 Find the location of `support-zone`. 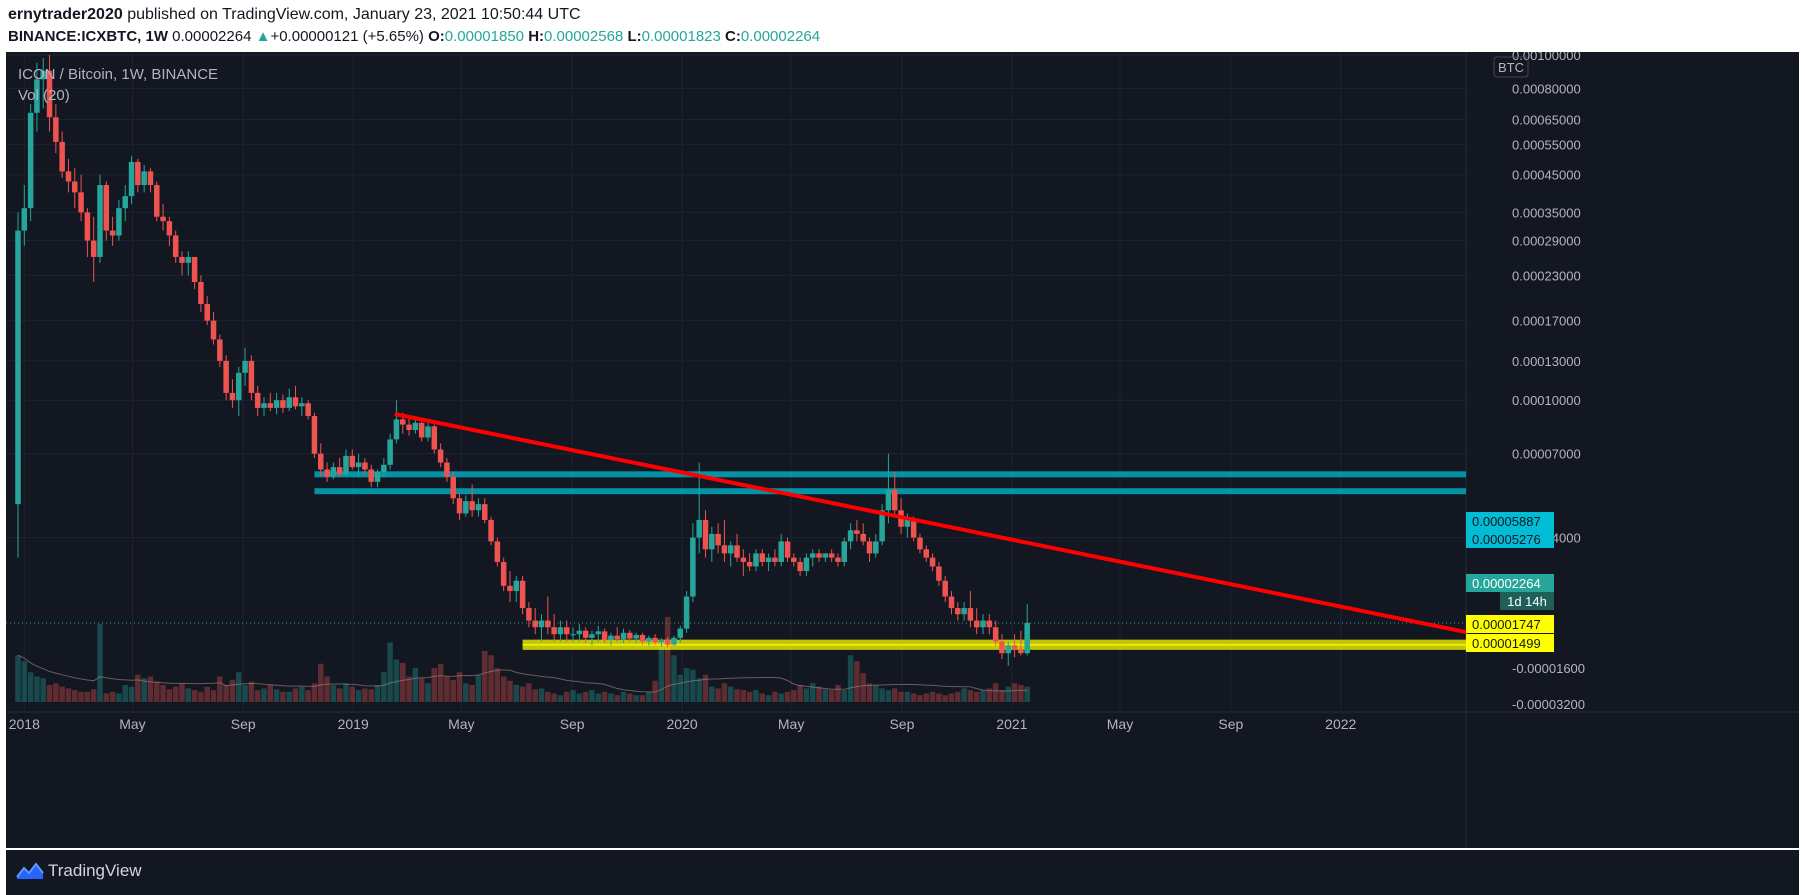

support-zone is located at coordinates (994, 642).